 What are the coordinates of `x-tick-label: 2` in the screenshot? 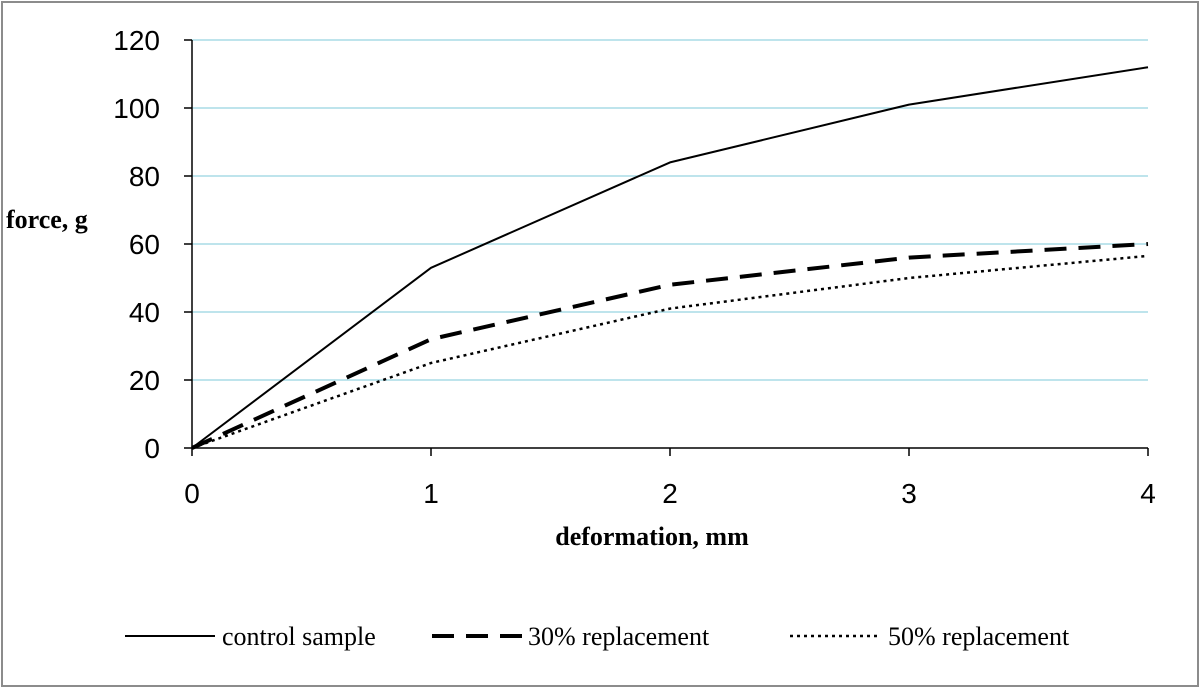 It's located at (670, 493).